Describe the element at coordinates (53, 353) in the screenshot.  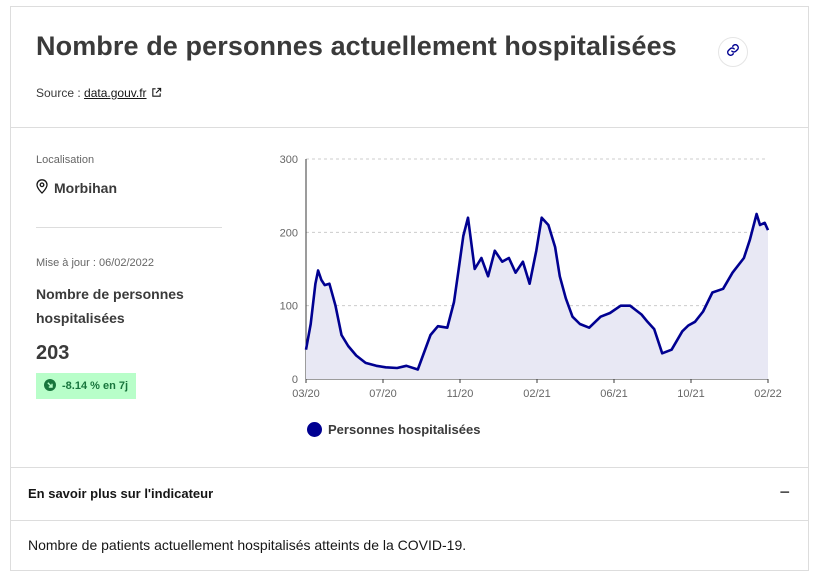
I see `indicator-value: 203` at that location.